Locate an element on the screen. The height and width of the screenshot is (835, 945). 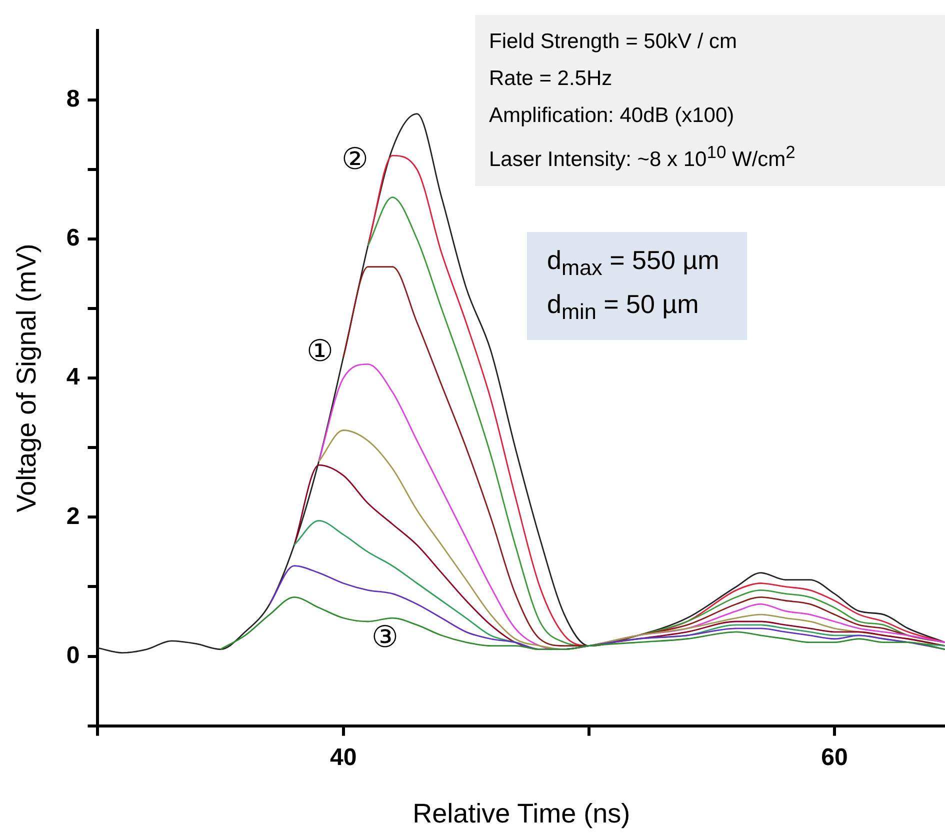
y-axis-title: Voltage of Signal (mV) is located at coordinates (27, 378).